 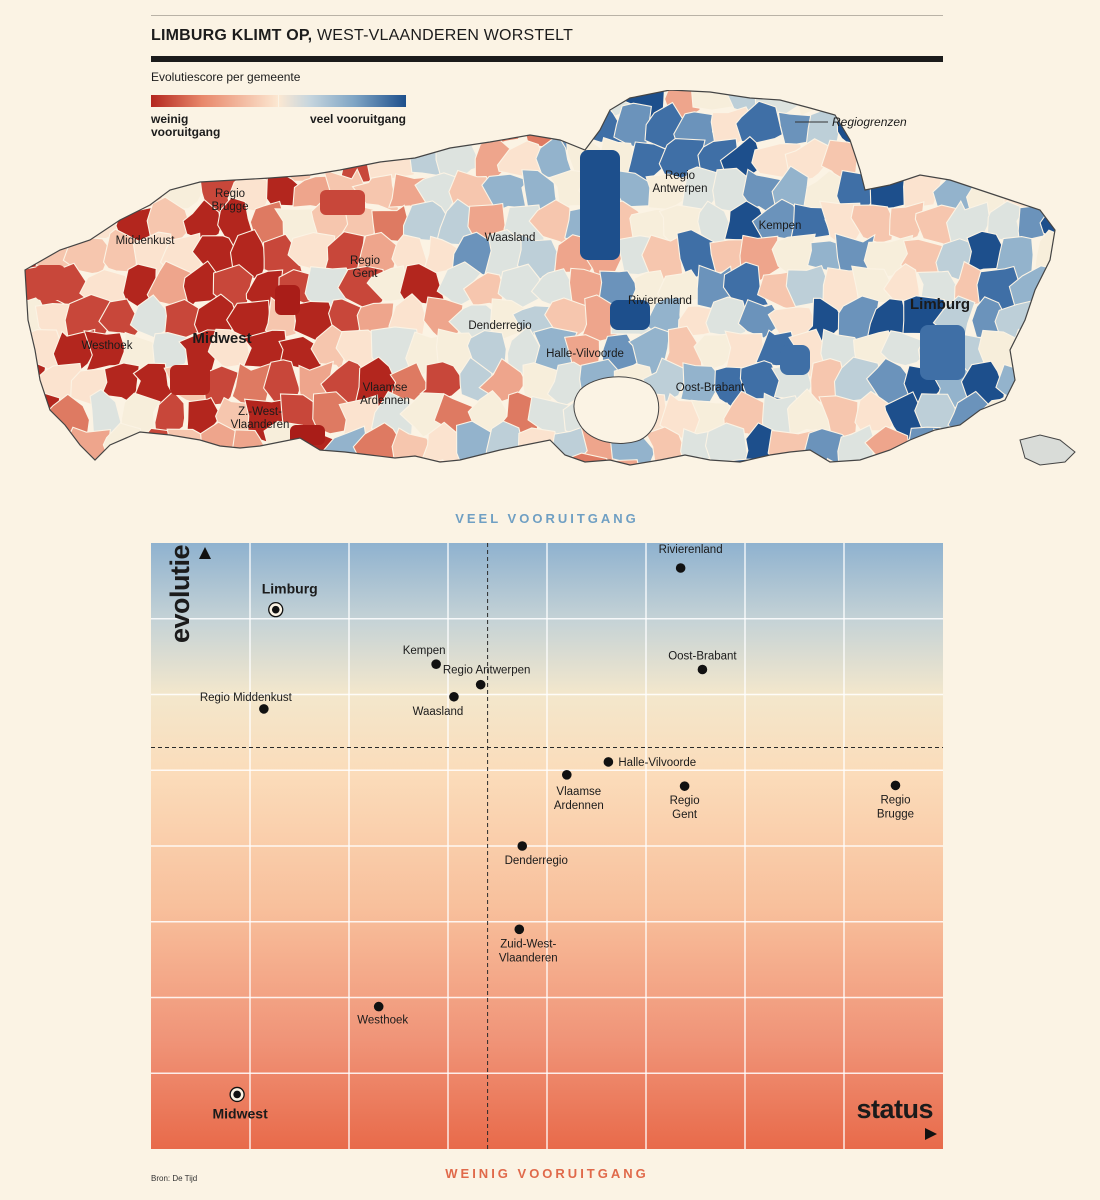 I want to click on point-label: Halle-Vilvoorde, so click(x=657, y=763).